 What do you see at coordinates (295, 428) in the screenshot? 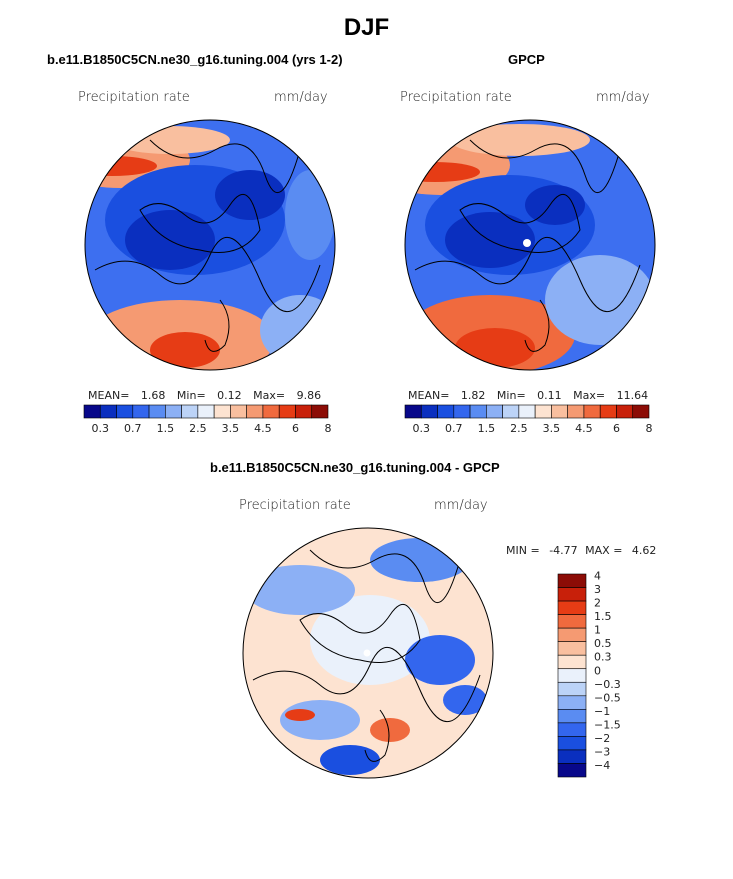
I see `model-colorbar-tick-label: 6` at bounding box center [295, 428].